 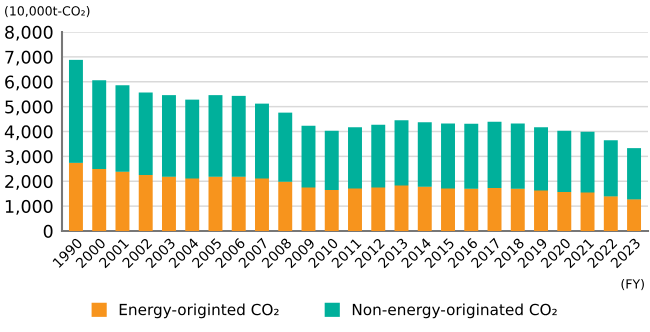 I want to click on y-tick-label: 5,000, so click(x=29, y=108).